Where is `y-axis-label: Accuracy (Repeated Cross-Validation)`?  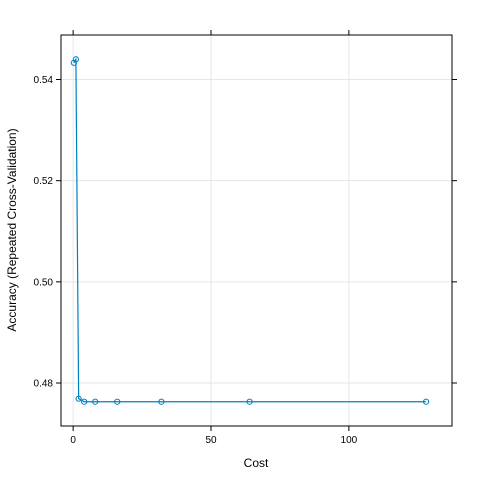 y-axis-label: Accuracy (Repeated Cross-Validation) is located at coordinates (12, 229).